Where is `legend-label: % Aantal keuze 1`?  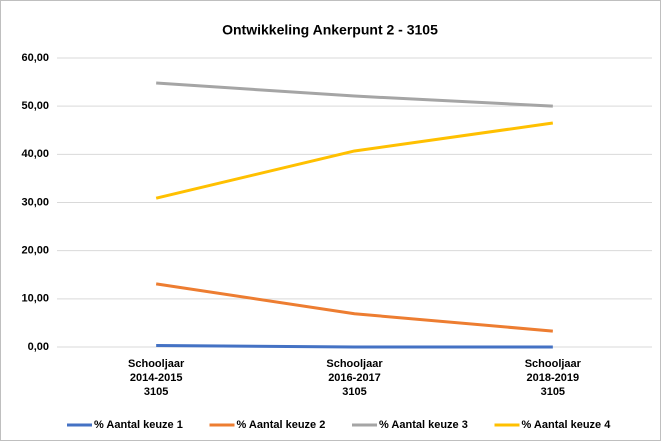
legend-label: % Aantal keuze 1 is located at coordinates (138, 425).